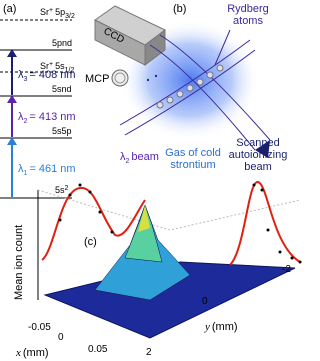 This screenshot has height=361, width=320. I want to click on beam-text: 2, so click(128, 161).